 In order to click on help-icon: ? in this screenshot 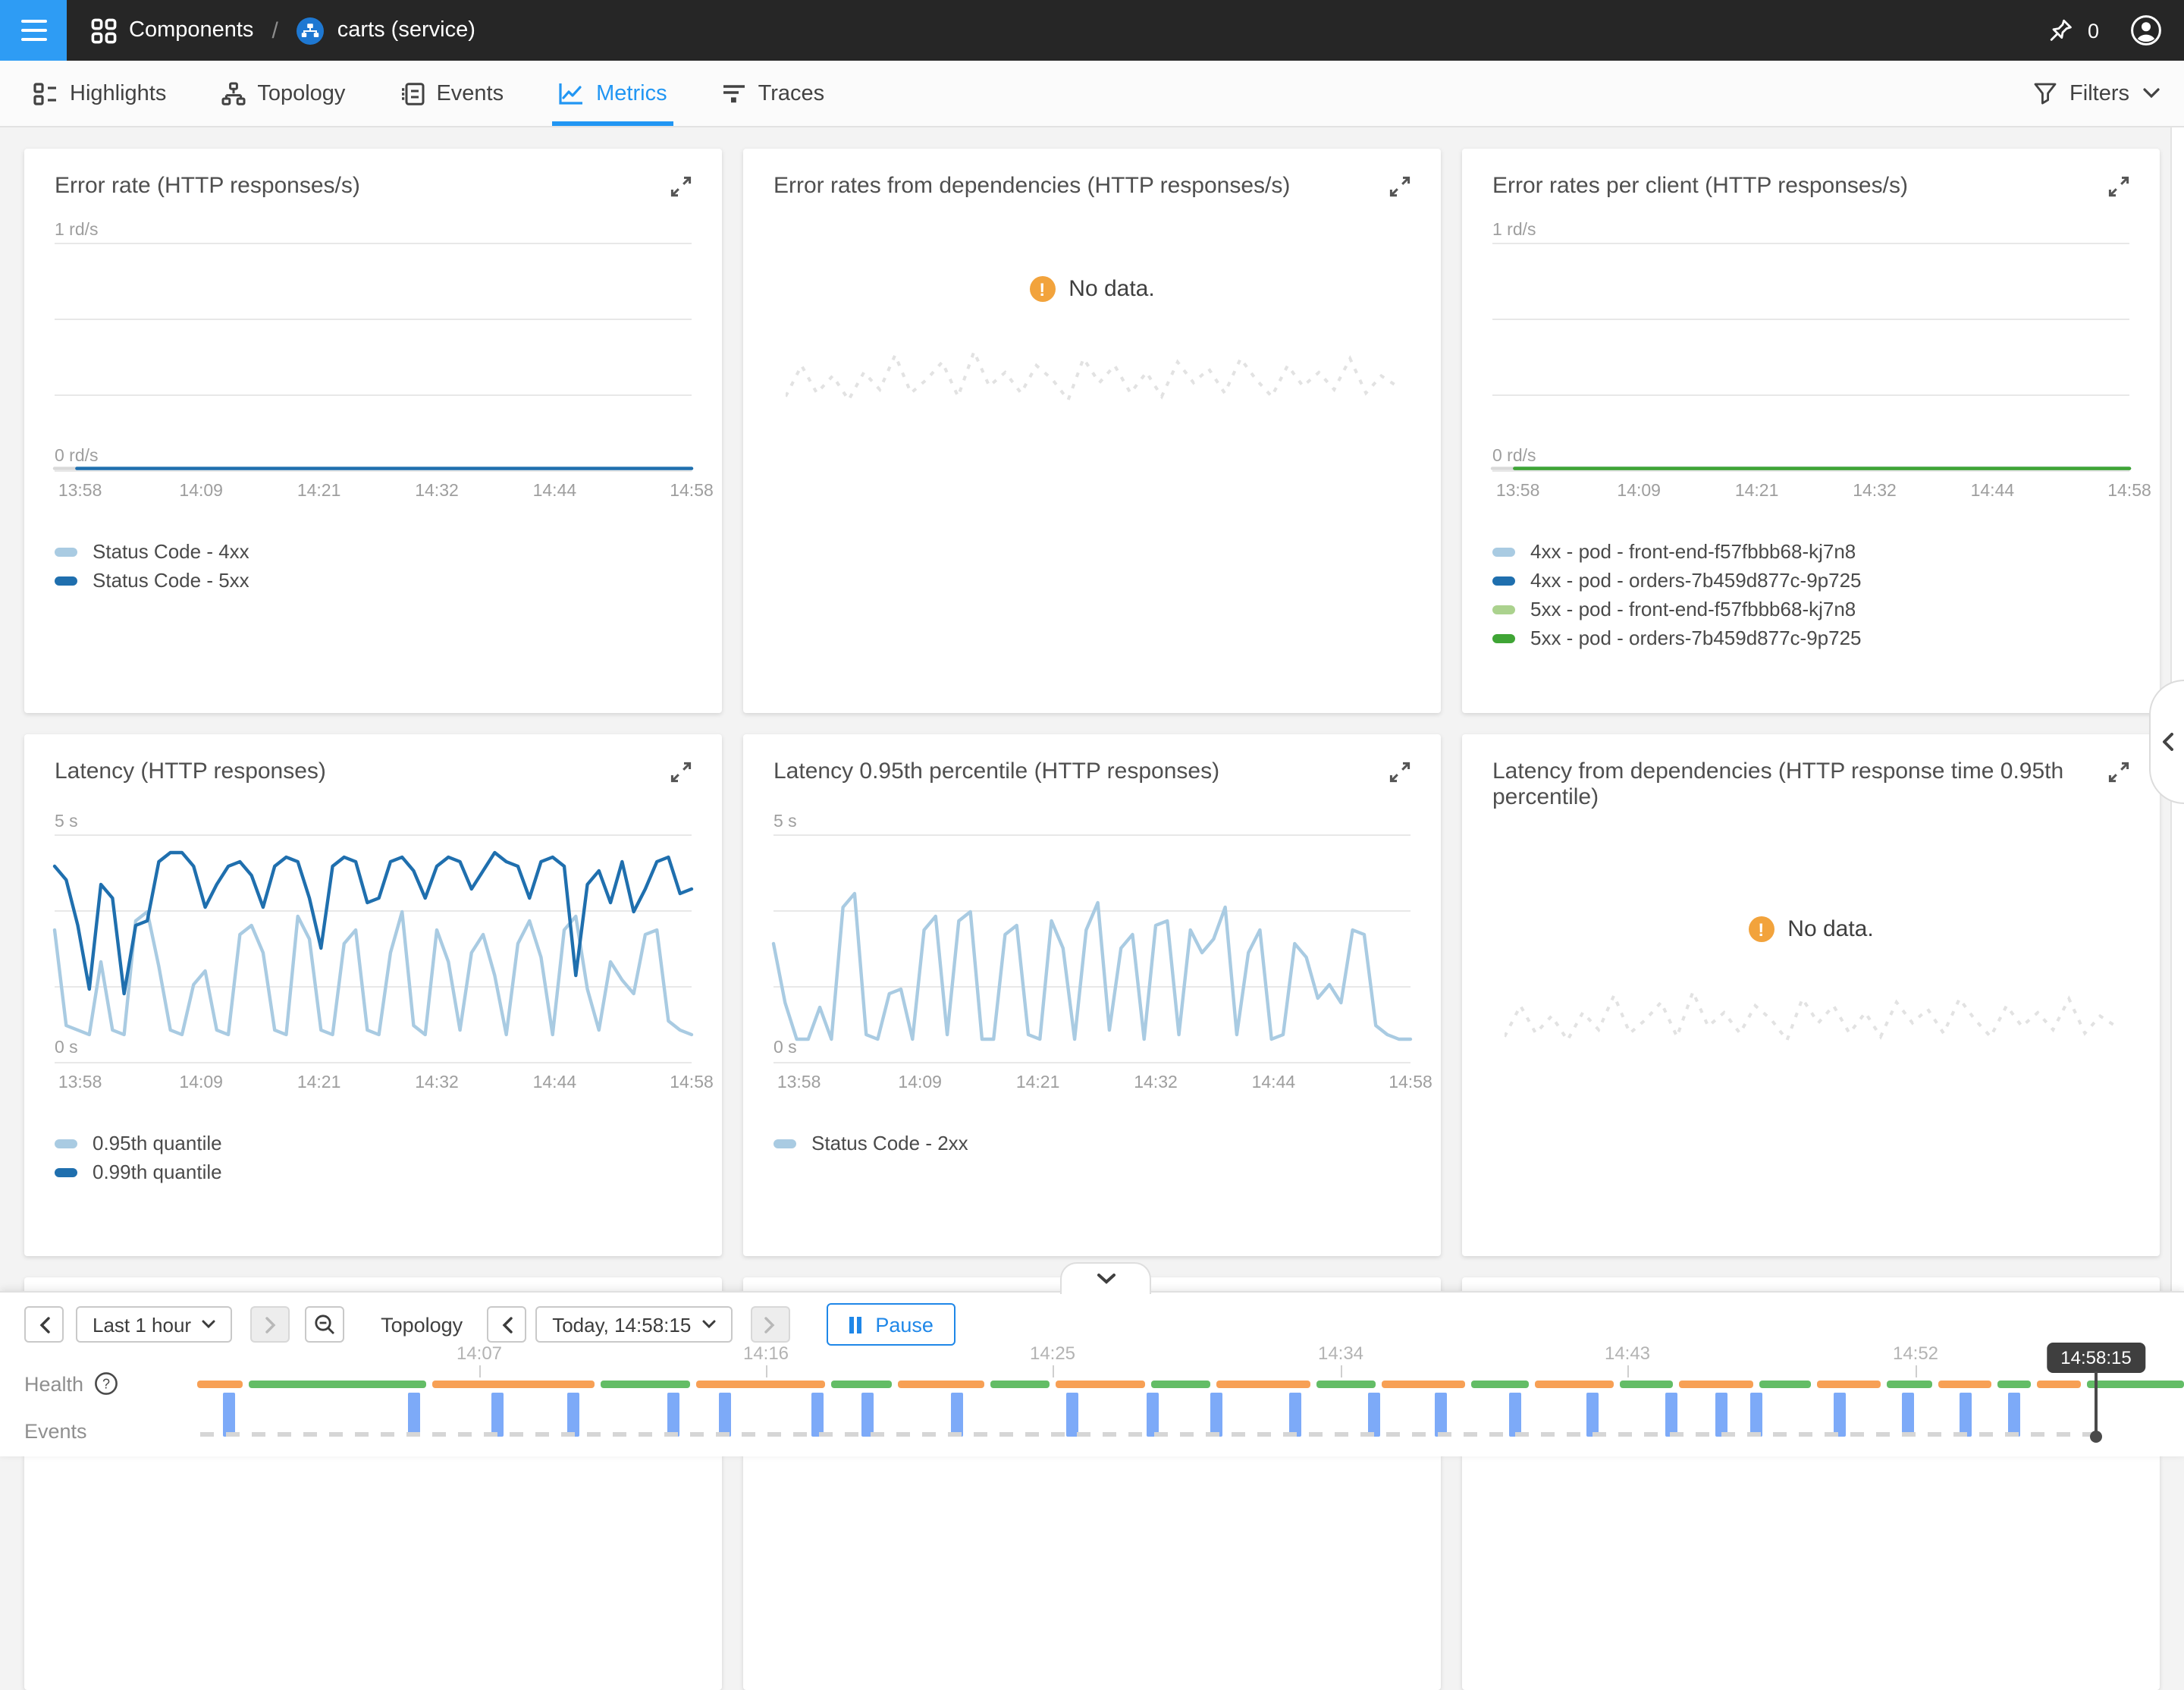, I will do `click(106, 1383)`.